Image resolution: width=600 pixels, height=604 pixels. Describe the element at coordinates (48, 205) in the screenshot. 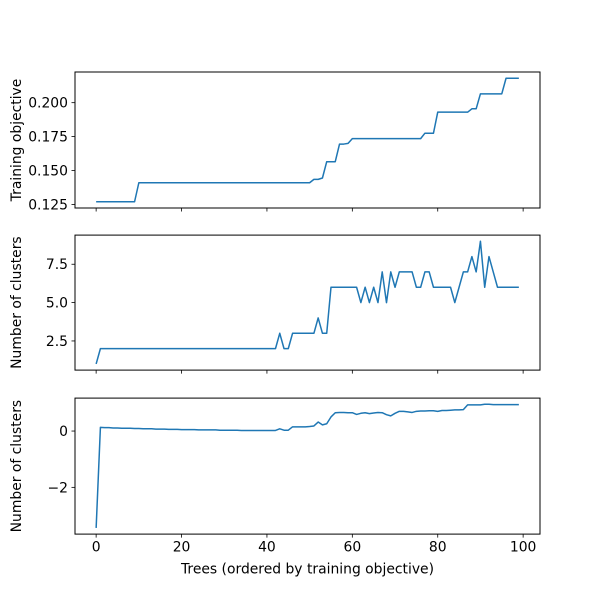

I see `y-tick-label: 0.125` at that location.